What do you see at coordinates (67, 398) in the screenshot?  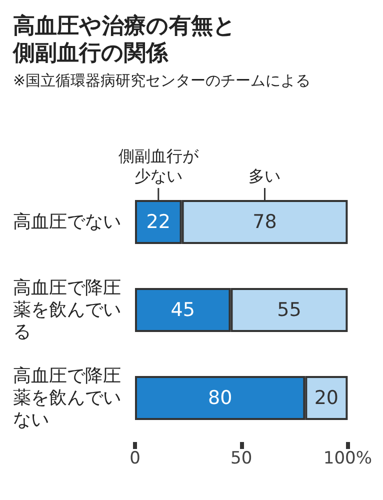 I see `y-tick-label: 高血圧で降圧薬を飲んでいない` at bounding box center [67, 398].